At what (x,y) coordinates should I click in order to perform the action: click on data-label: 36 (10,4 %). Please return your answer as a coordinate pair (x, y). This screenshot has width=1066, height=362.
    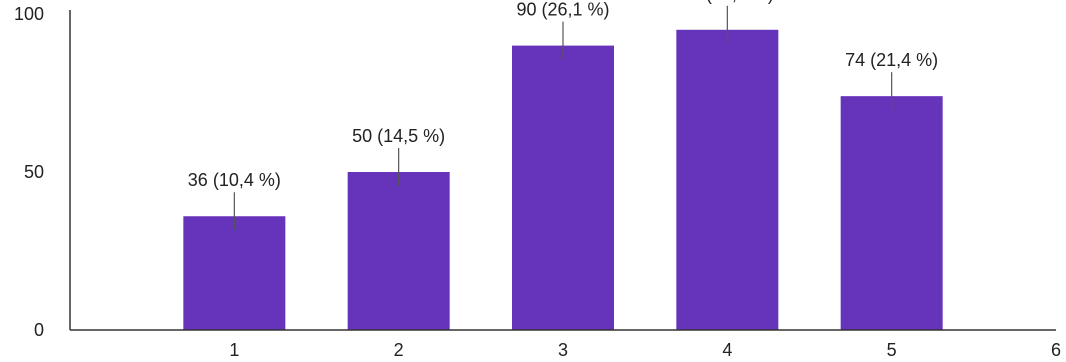
    Looking at the image, I should click on (234, 180).